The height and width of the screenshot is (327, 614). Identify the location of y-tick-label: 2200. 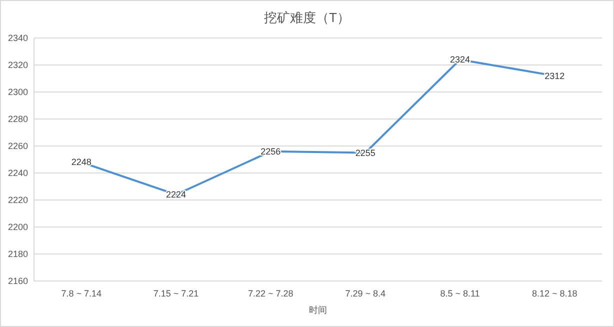
(18, 227).